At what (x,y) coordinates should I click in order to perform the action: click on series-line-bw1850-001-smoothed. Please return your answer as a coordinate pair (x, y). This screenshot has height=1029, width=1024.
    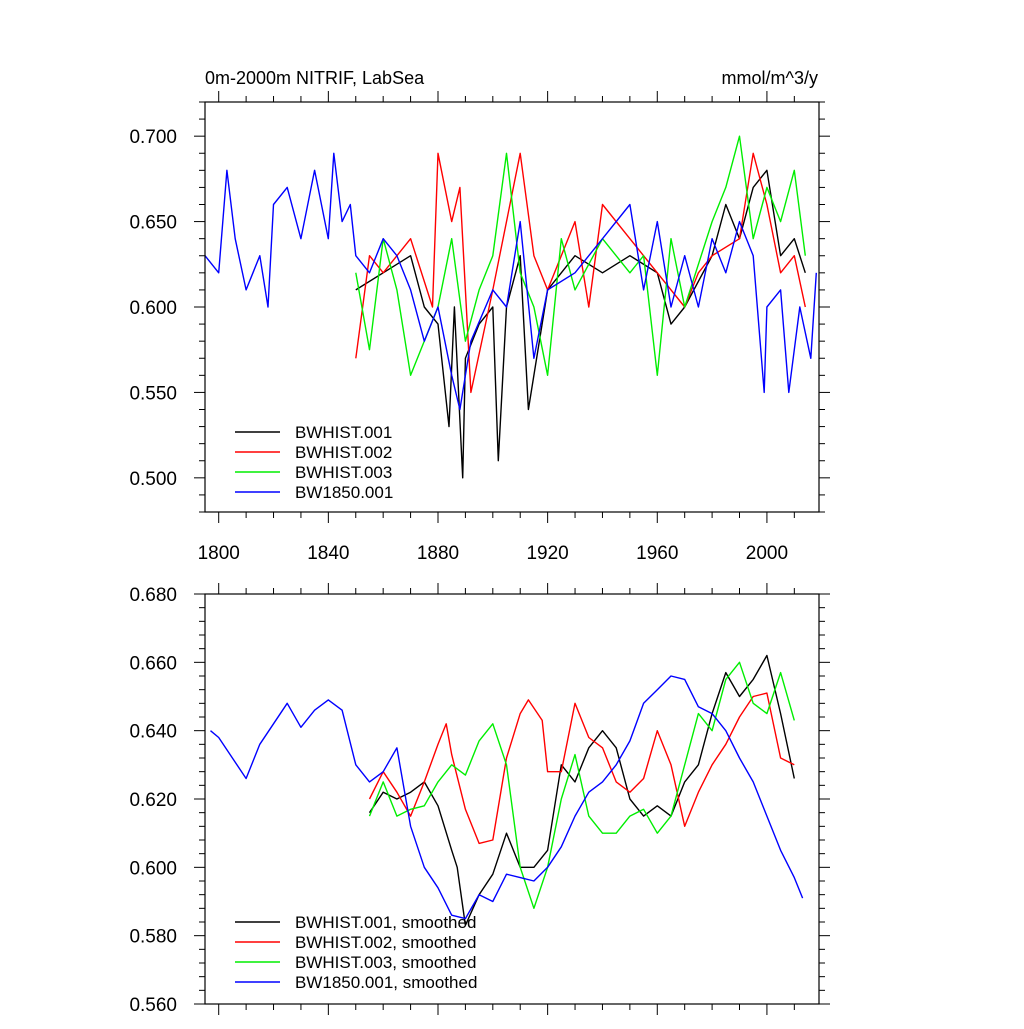
    Looking at the image, I should click on (507, 797).